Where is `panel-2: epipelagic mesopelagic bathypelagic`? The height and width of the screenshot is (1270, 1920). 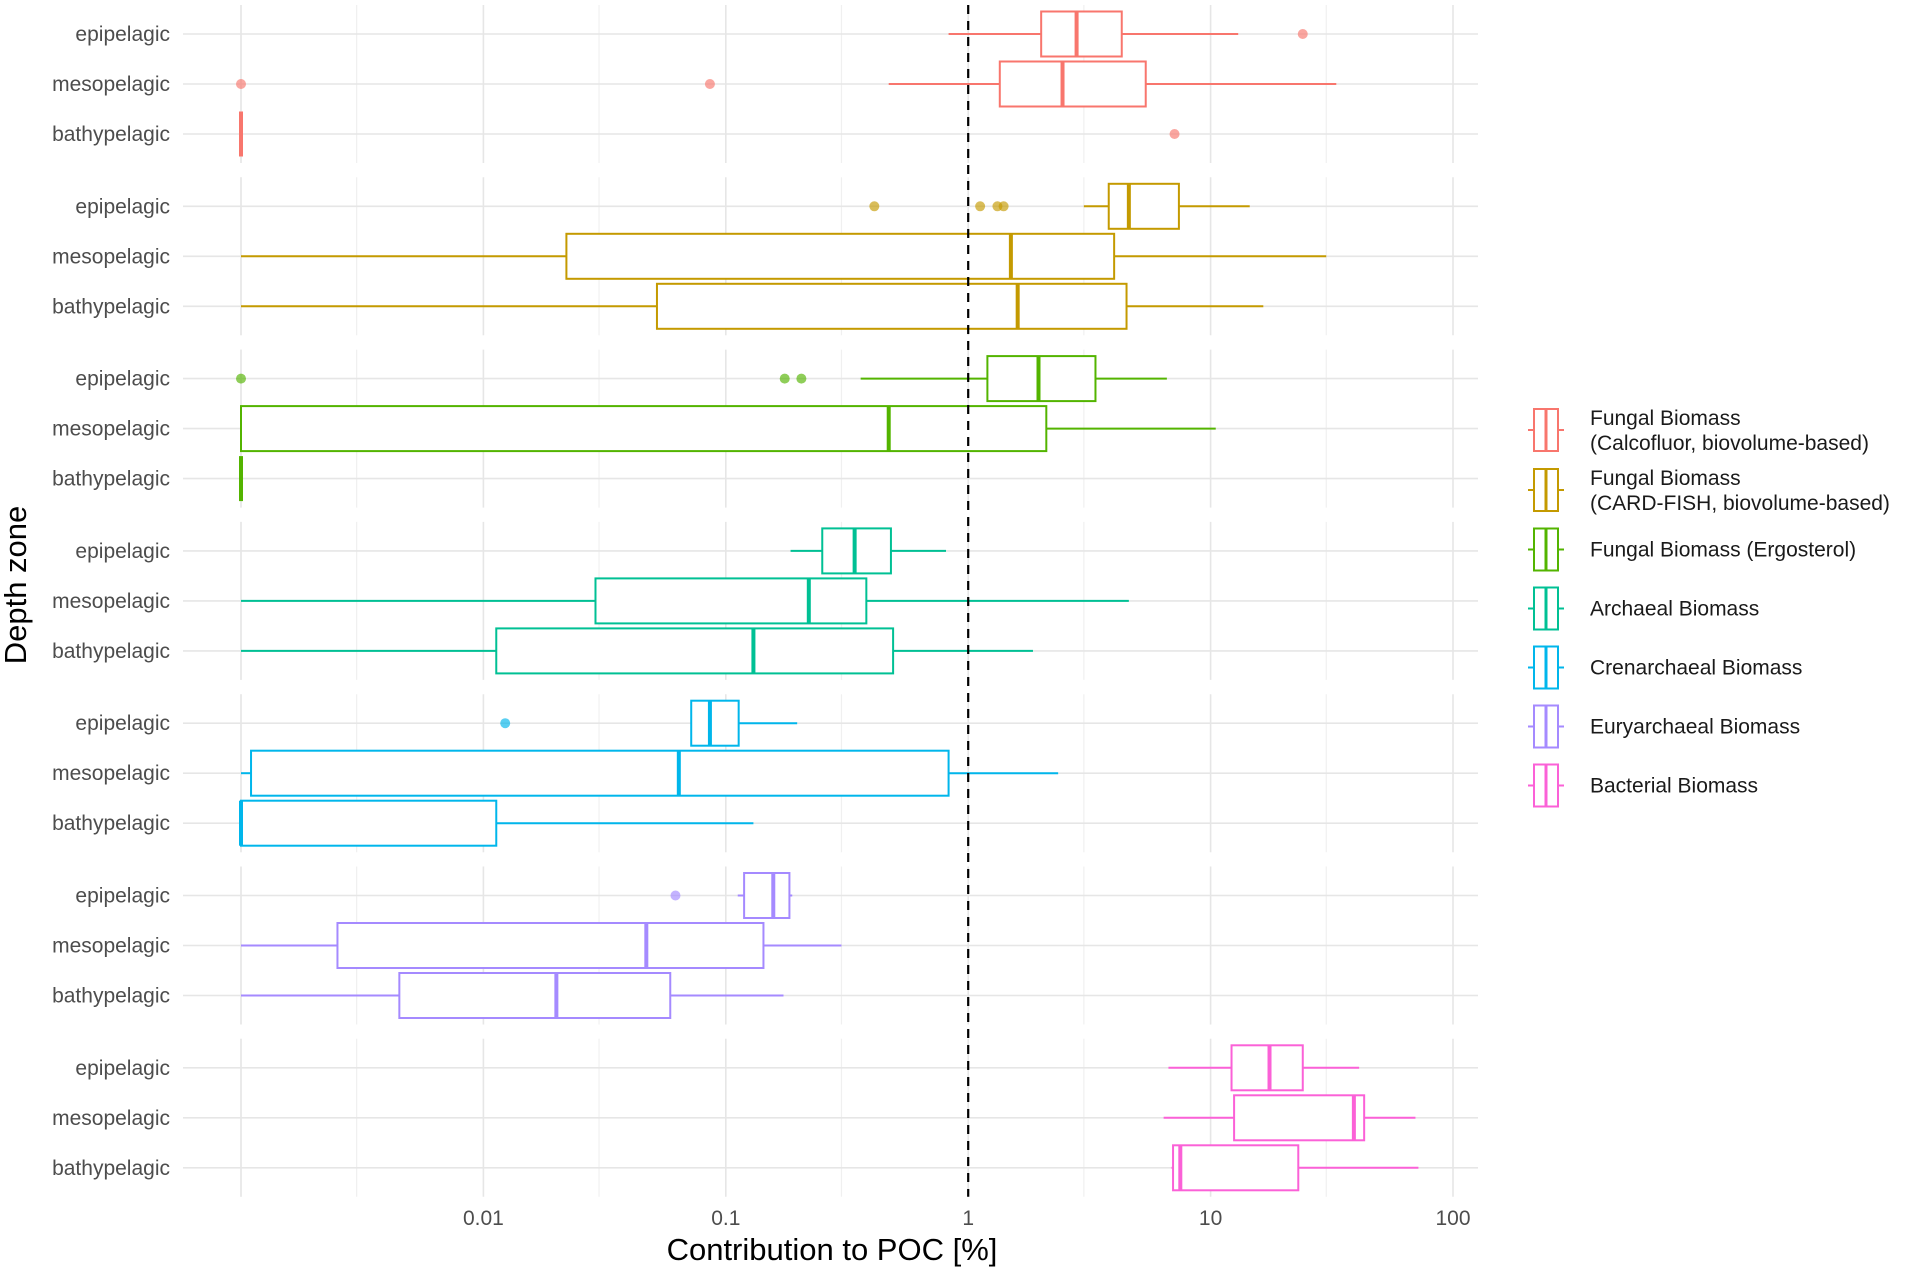 panel-2: epipelagic mesopelagic bathypelagic is located at coordinates (765, 428).